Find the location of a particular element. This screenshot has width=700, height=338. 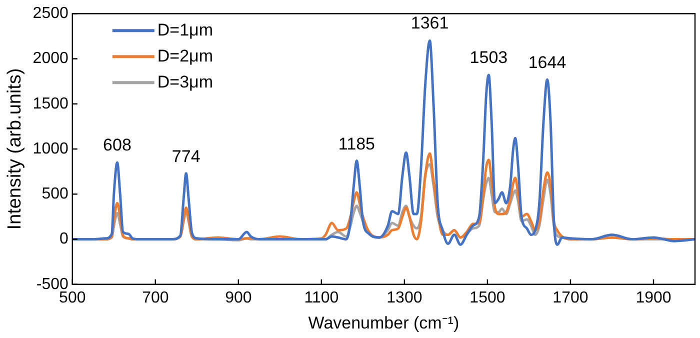

x-tick-label: 1700 is located at coordinates (570, 297).